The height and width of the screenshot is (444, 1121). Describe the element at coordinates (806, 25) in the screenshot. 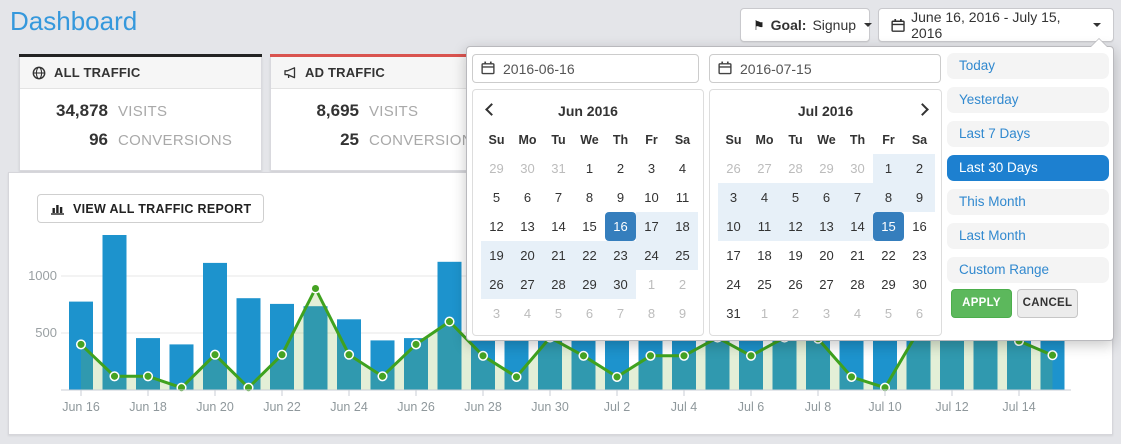

I see `goal-selector-button: ⚑ Goal: Signup` at that location.